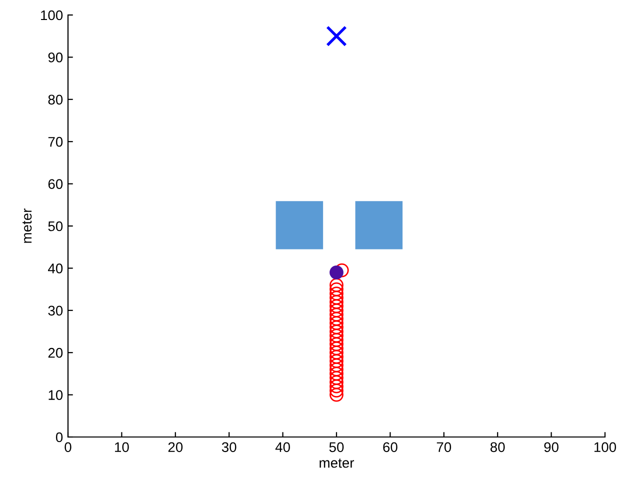 The height and width of the screenshot is (485, 629). Describe the element at coordinates (497, 447) in the screenshot. I see `x-tick-label: 80` at that location.